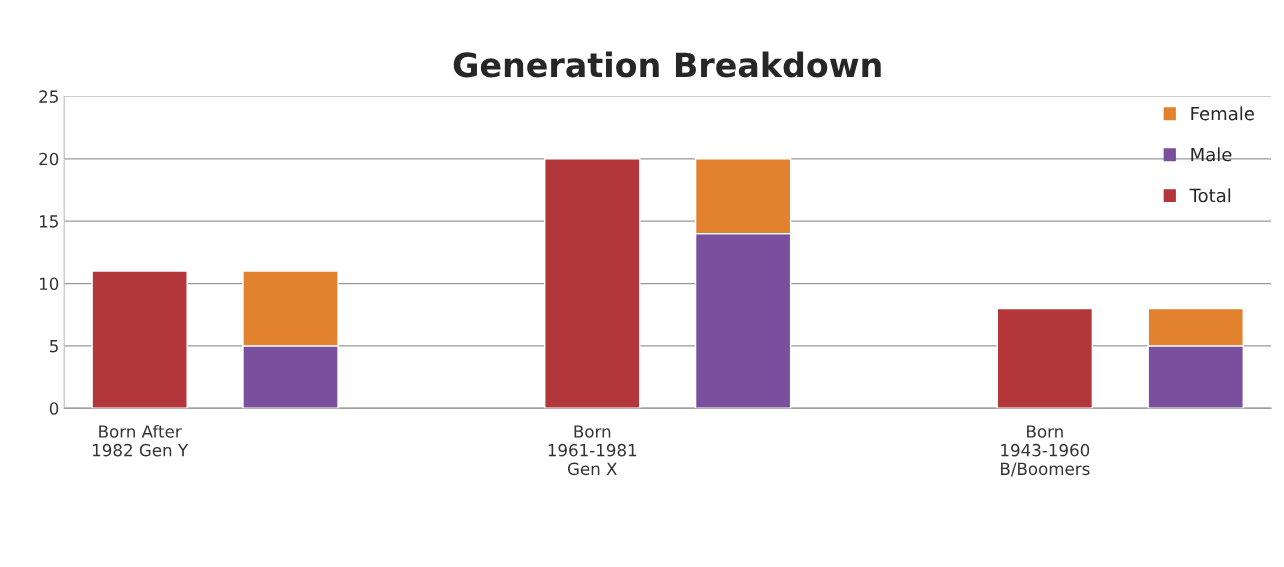  Describe the element at coordinates (48, 96) in the screenshot. I see `y-tick-label: 25` at that location.